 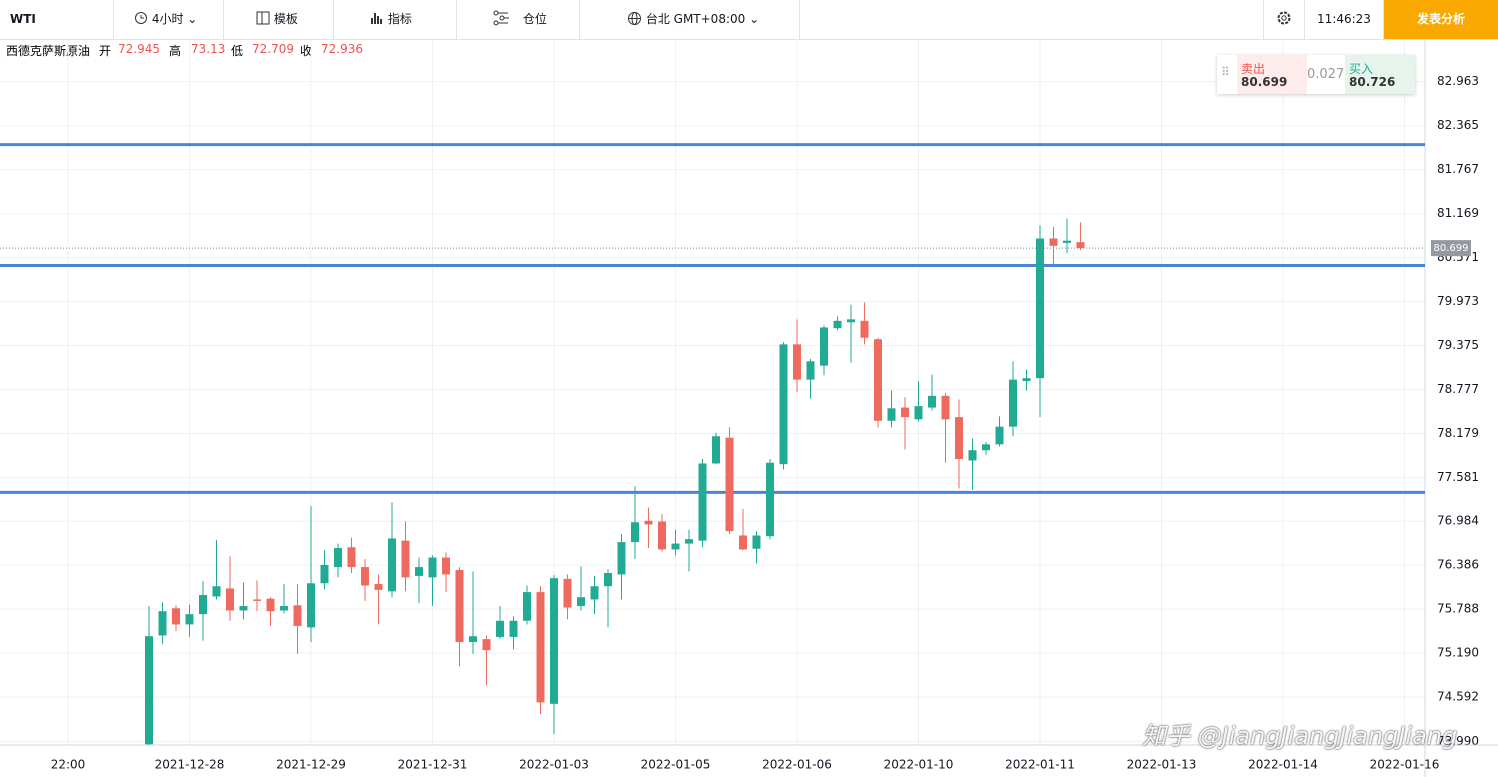 I want to click on sell-price: 80.699, so click(x=1264, y=82).